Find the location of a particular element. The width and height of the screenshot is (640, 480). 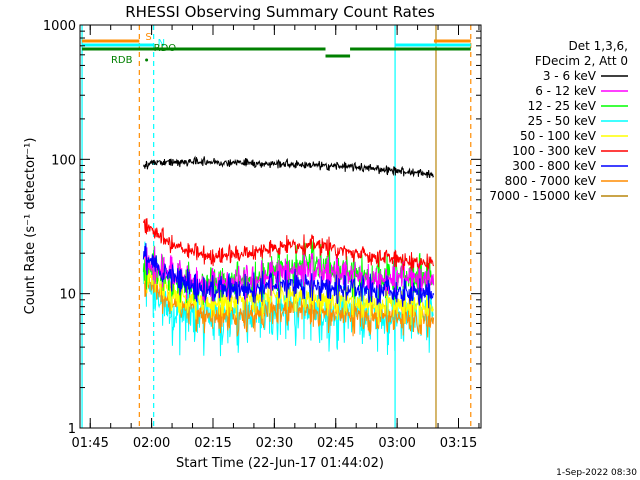

x-tick-label: 02:15 is located at coordinates (212, 443).